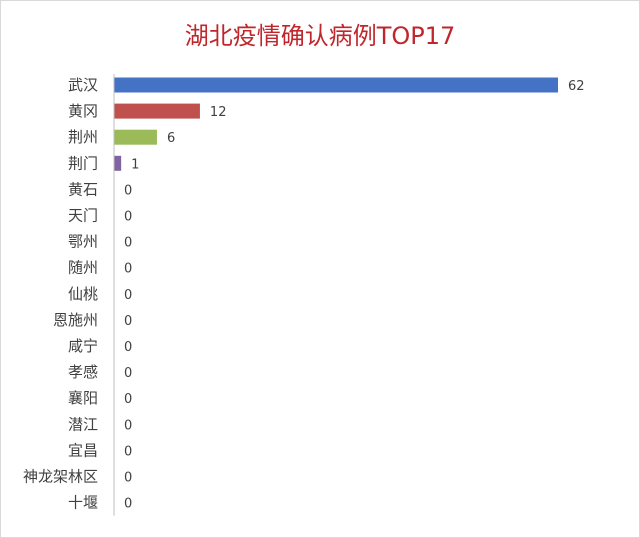 This screenshot has height=538, width=640. Describe the element at coordinates (171, 138) in the screenshot. I see `data-label: 6` at that location.